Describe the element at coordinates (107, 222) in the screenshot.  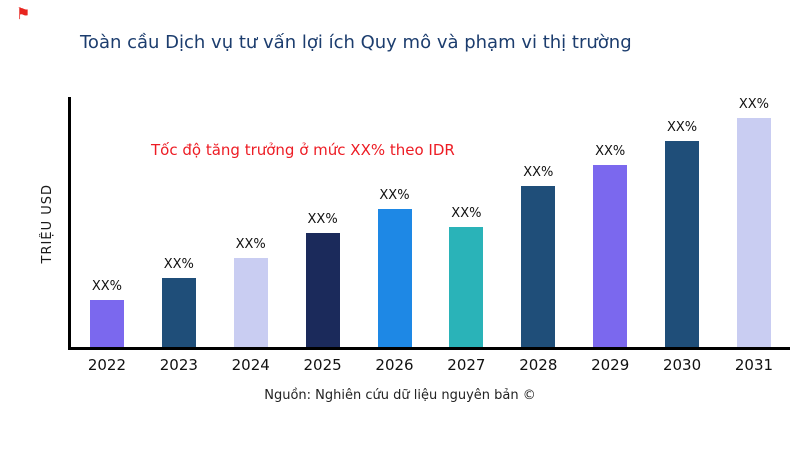
I see `bar-group-2022: XX%` at that location.